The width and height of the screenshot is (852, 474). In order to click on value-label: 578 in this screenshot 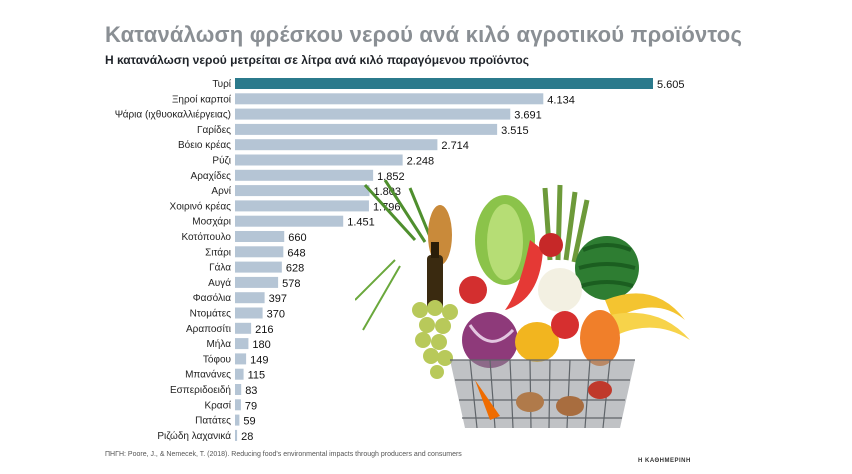, I will do `click(291, 284)`.